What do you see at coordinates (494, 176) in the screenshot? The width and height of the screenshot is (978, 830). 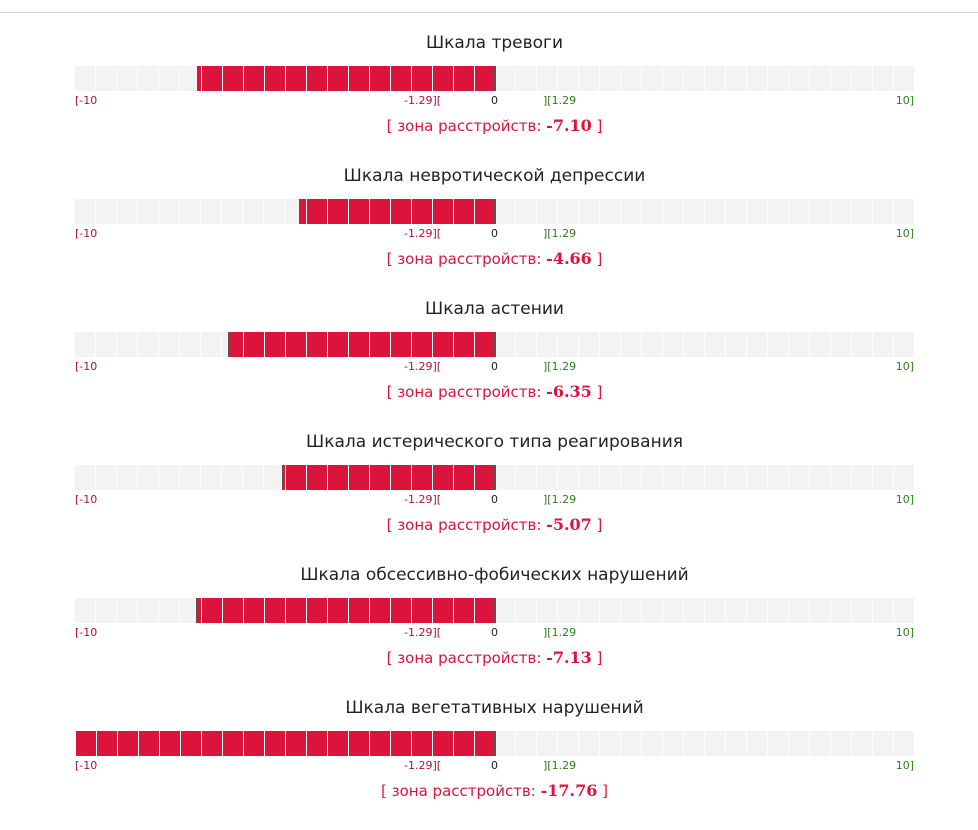 I see `scale-title: Шкала невротической депрессии` at bounding box center [494, 176].